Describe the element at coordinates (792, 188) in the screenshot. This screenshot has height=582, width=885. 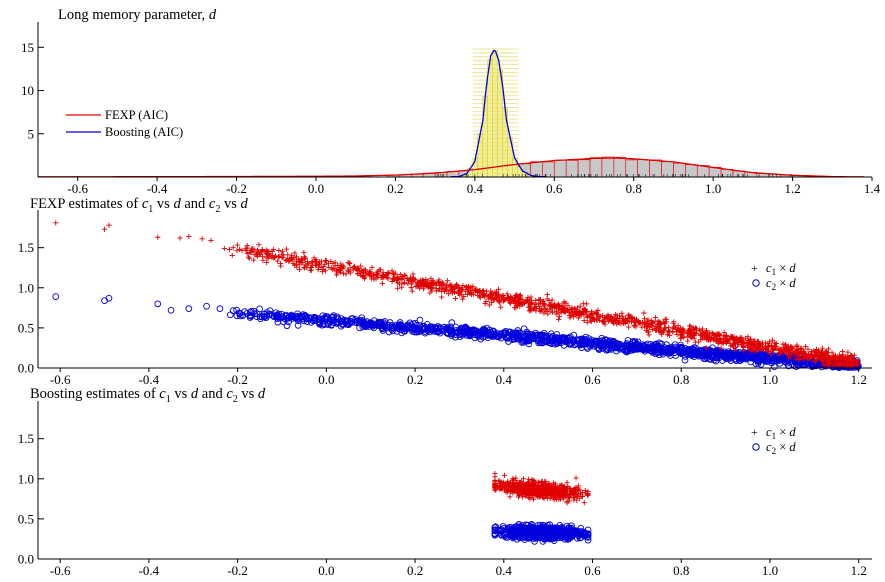
I see `density-x-tick-label: 1.2` at that location.